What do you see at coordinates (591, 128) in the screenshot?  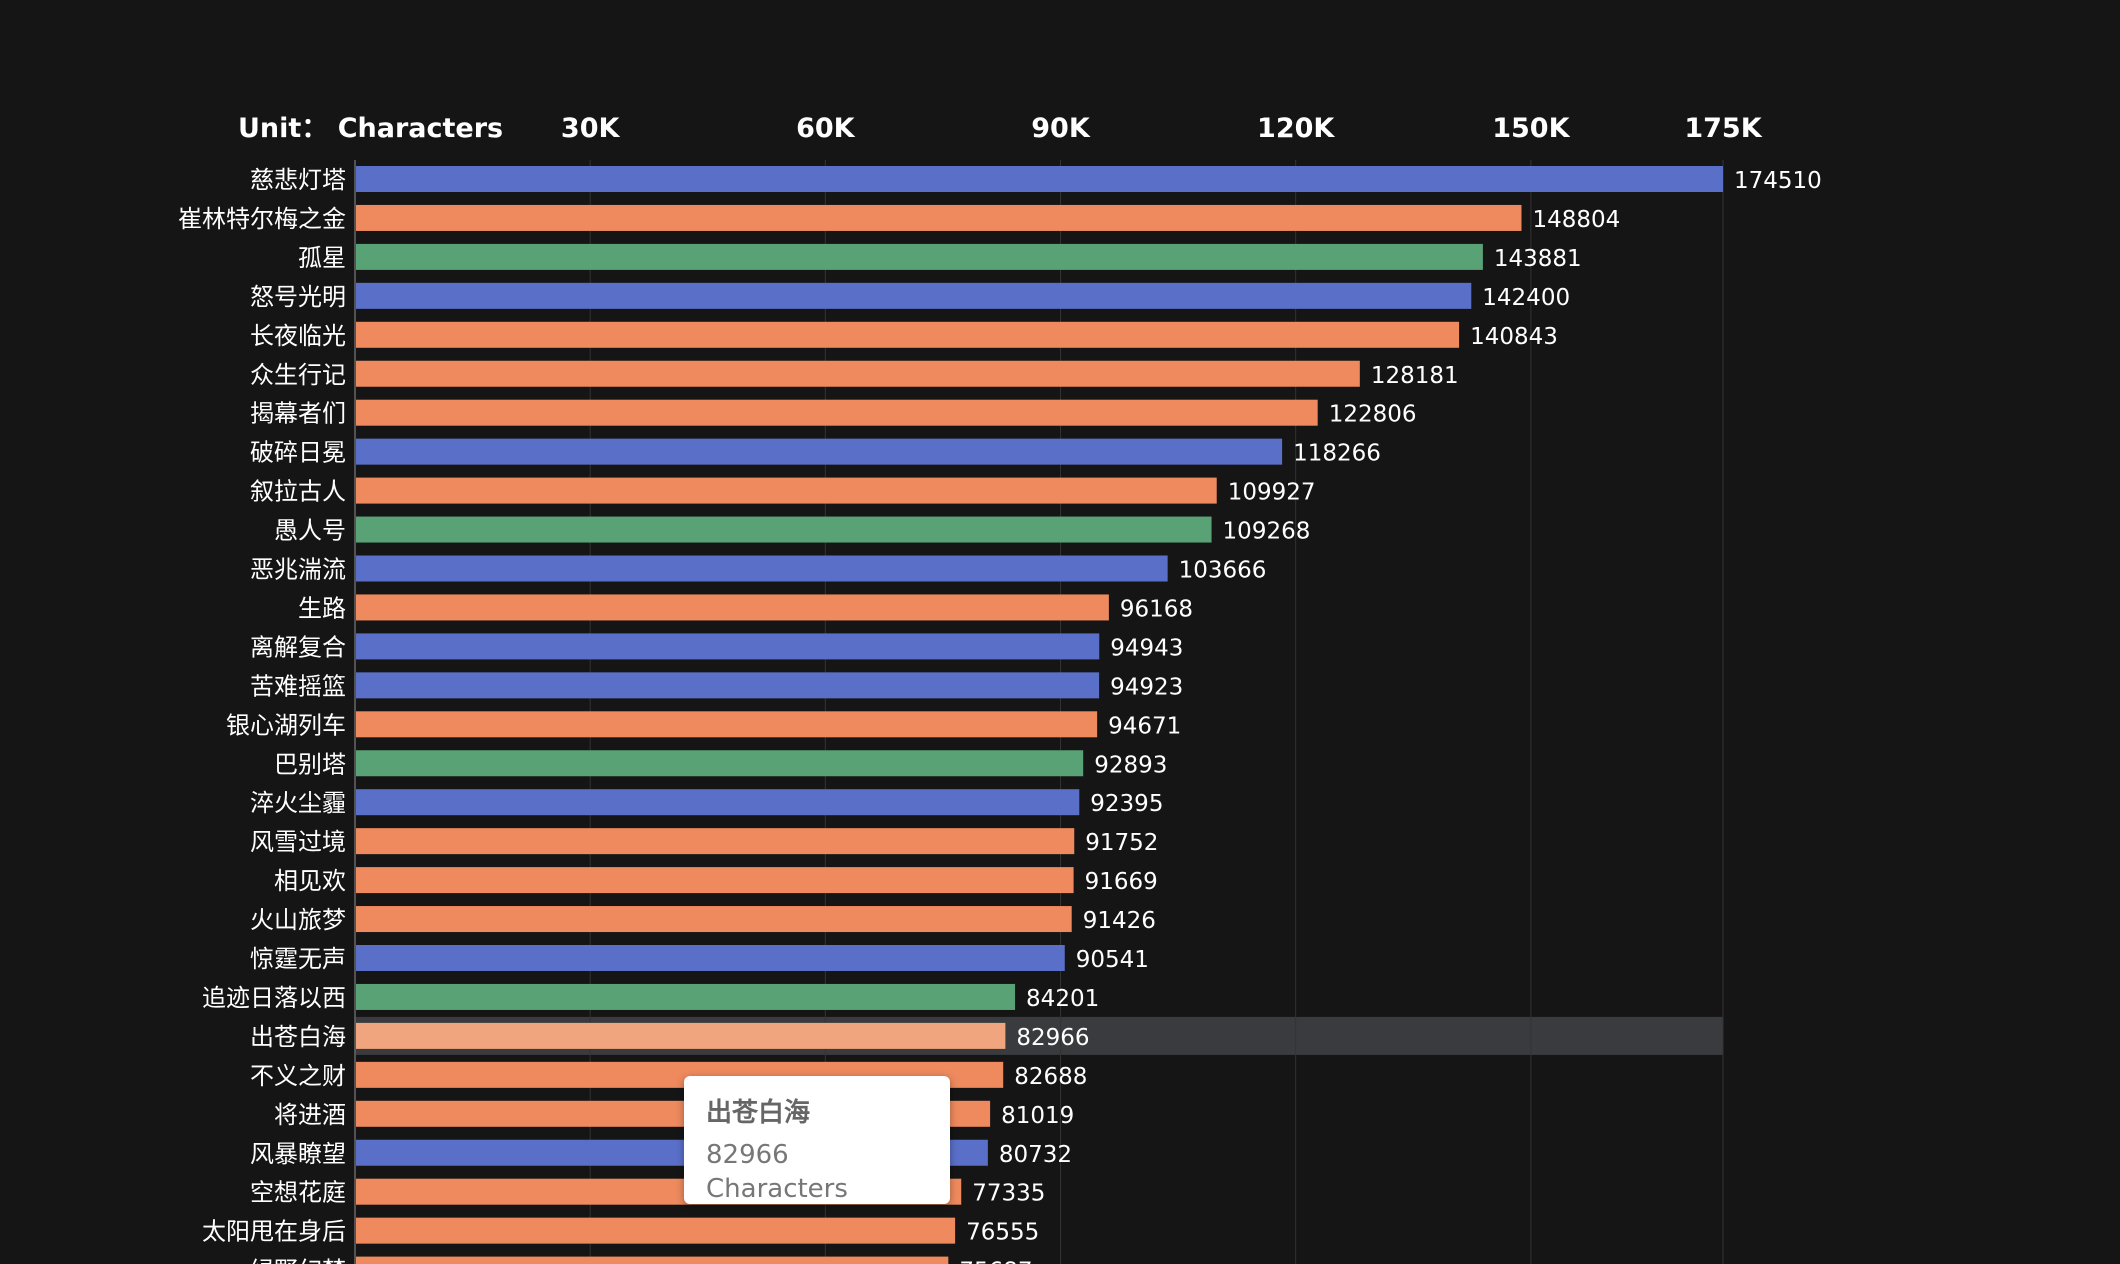 I see `x-tick-label: 30K` at bounding box center [591, 128].